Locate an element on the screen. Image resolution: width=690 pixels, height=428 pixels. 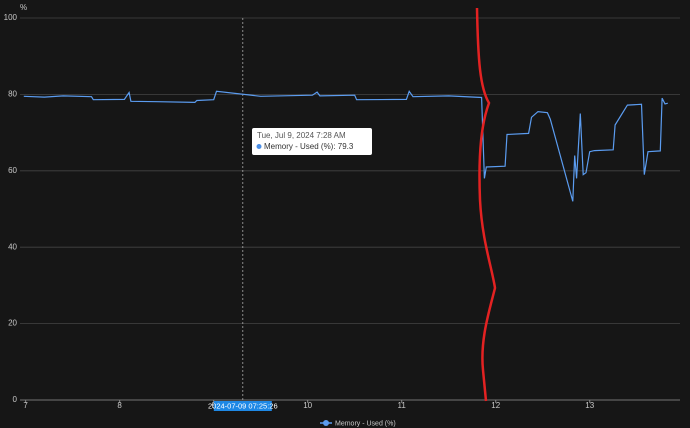
y-tick-label: 80 is located at coordinates (12, 94).